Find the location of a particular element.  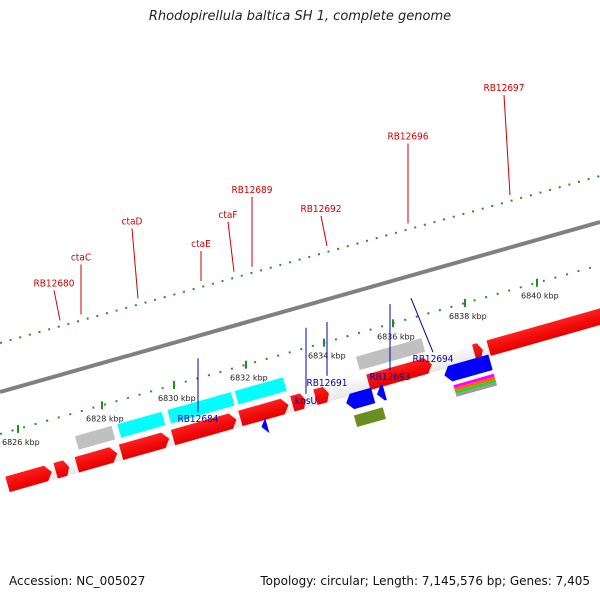

gene-label: RB12694 is located at coordinates (432, 359).